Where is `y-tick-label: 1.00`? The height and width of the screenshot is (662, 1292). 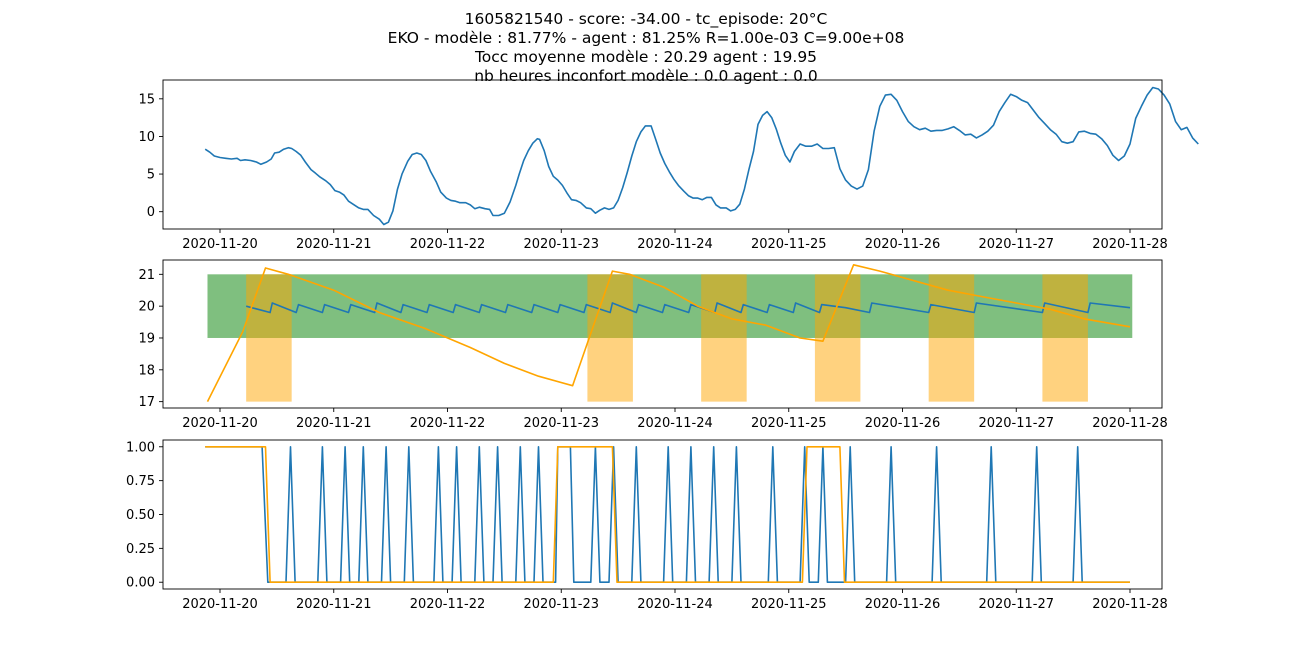
y-tick-label: 1.00 is located at coordinates (140, 447).